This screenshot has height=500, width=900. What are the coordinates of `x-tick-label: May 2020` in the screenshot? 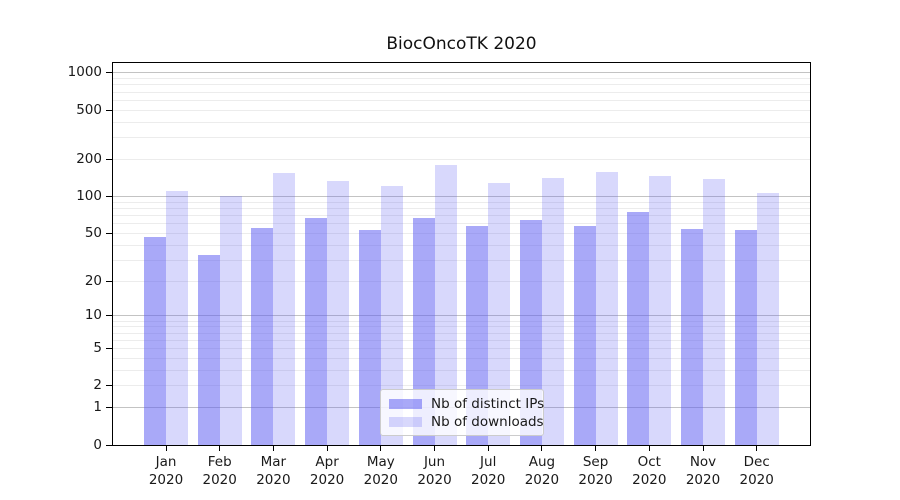 It's located at (381, 471).